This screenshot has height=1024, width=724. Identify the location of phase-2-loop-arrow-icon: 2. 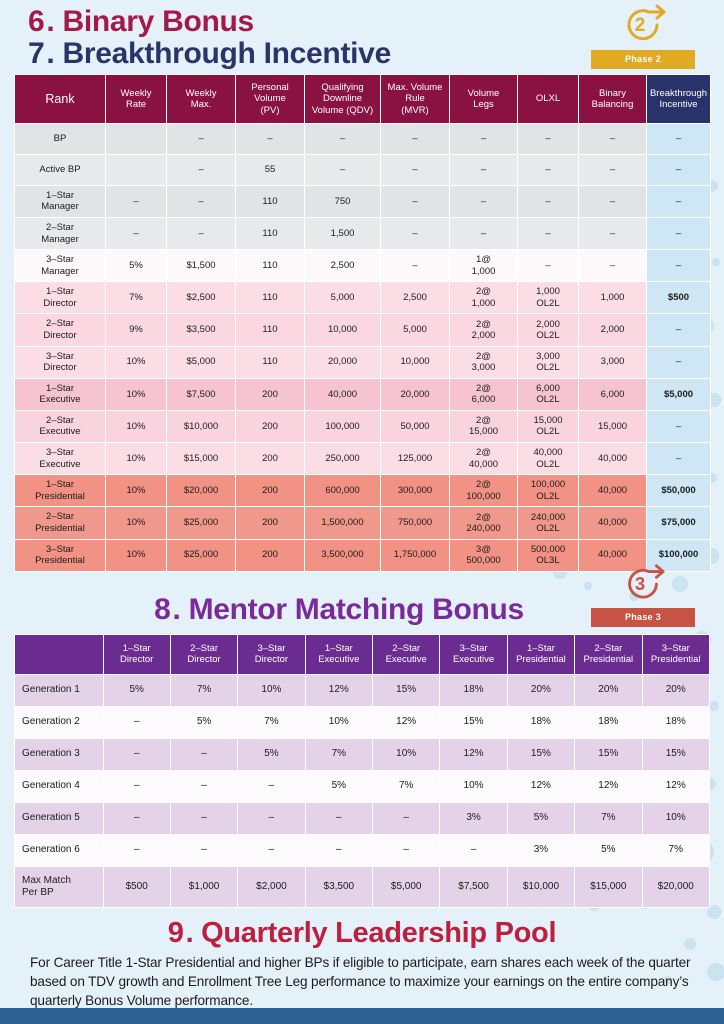
(646, 22).